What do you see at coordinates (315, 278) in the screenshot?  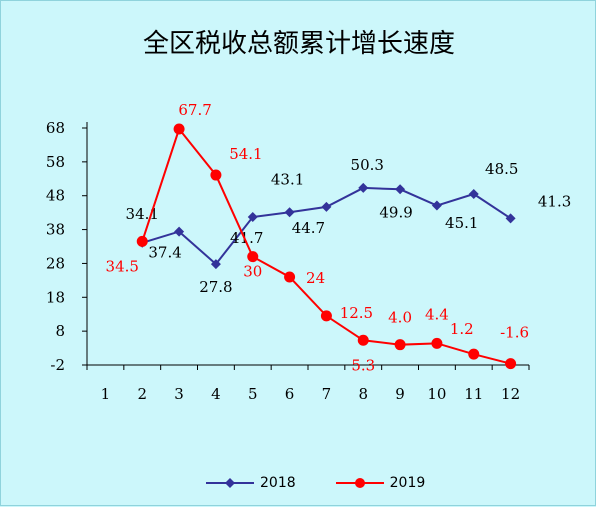 I see `data-label-2019: 24` at bounding box center [315, 278].